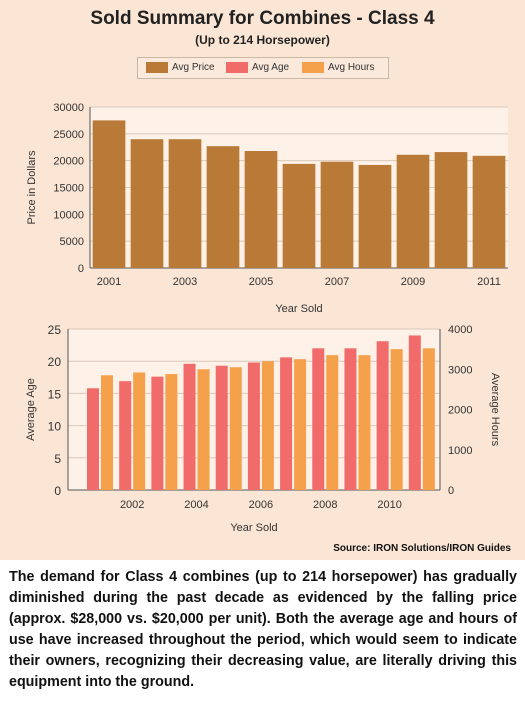 This screenshot has height=702, width=525. I want to click on x-tick-label: 2001, so click(109, 282).